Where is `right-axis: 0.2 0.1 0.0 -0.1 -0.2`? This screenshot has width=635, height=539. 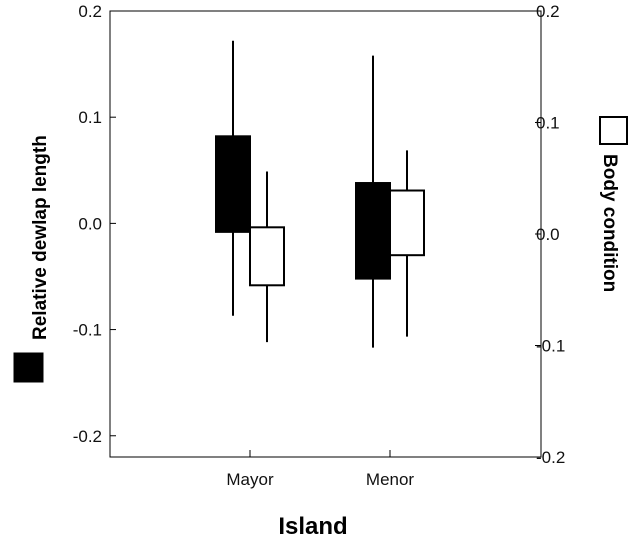
right-axis: 0.2 0.1 0.0 -0.1 -0.2 is located at coordinates (550, 234).